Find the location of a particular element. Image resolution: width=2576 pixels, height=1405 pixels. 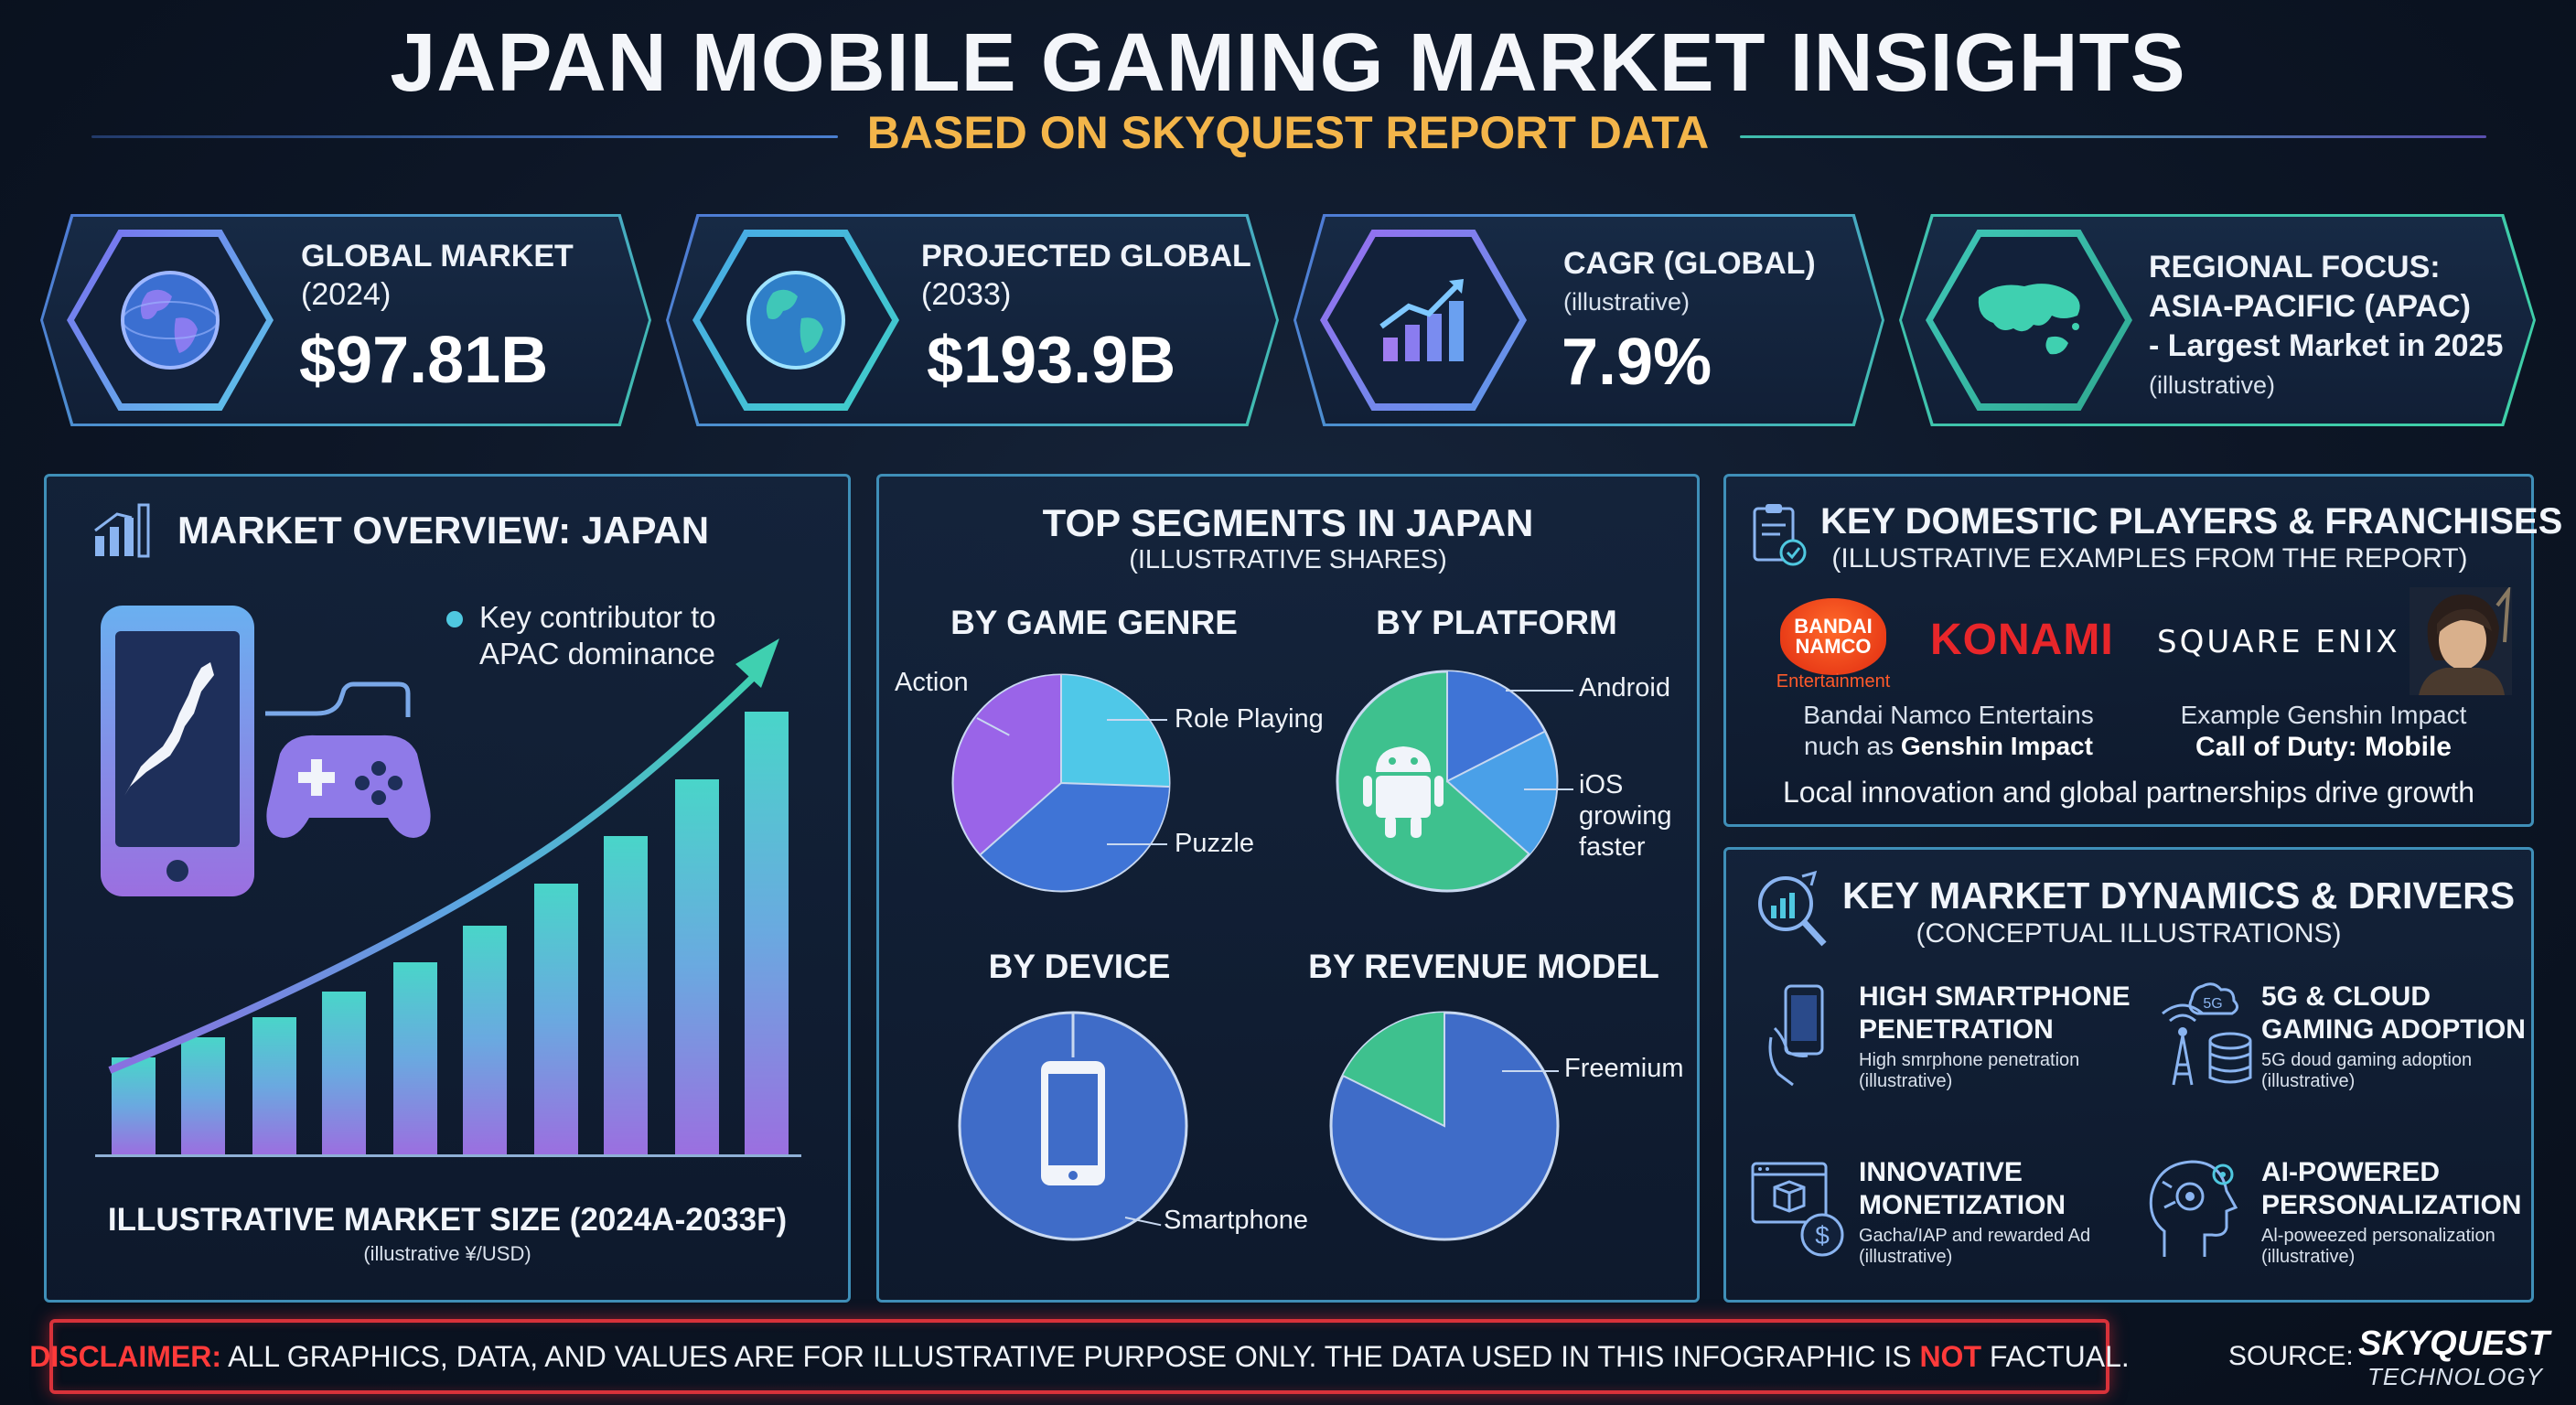

players-subtitle: (ILLUSTRATIVE EXAMPLES FROM THE REPORT) is located at coordinates (2149, 558).